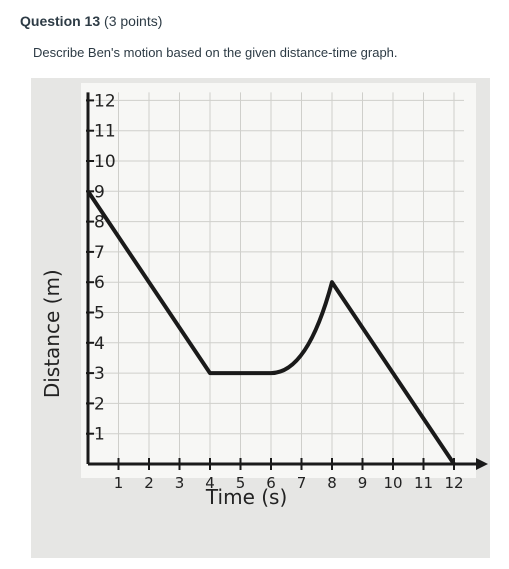 The width and height of the screenshot is (509, 569). What do you see at coordinates (105, 162) in the screenshot?
I see `y-tick-label: 10` at bounding box center [105, 162].